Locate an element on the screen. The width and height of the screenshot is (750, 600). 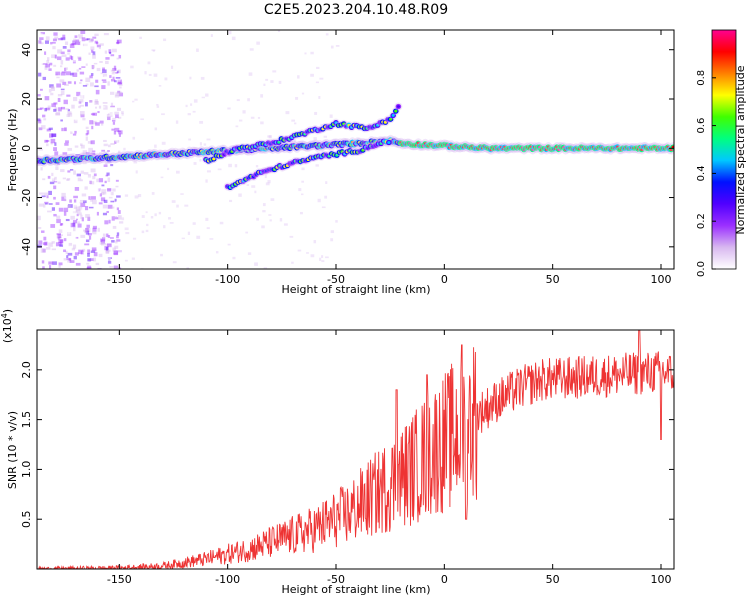
spectrogram-x-axis-label: Height of straight line (km) is located at coordinates (355, 289).